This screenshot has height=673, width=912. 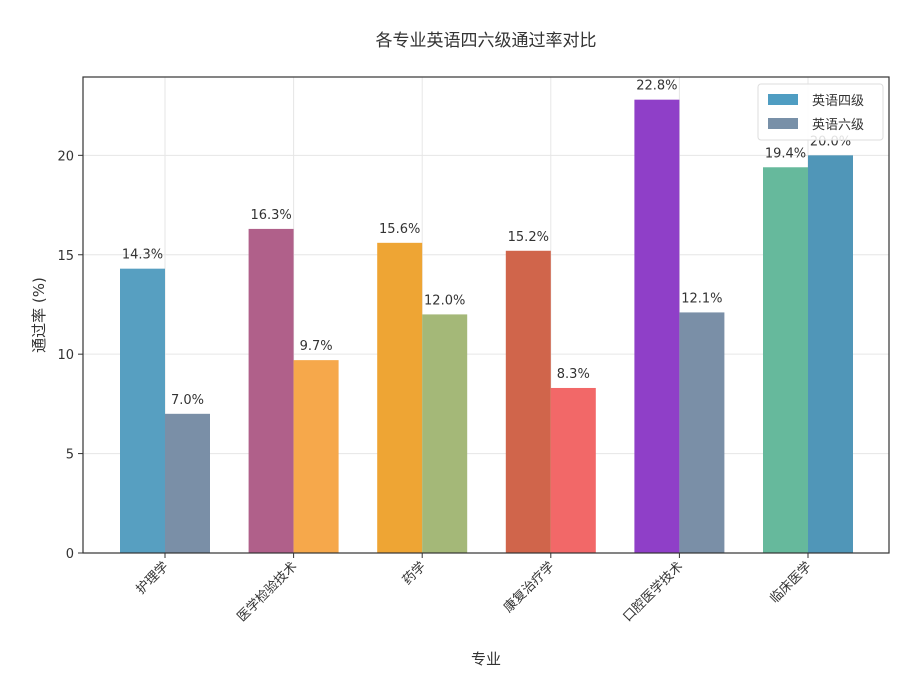 What do you see at coordinates (70, 554) in the screenshot?
I see `y-tick-label: 0` at bounding box center [70, 554].